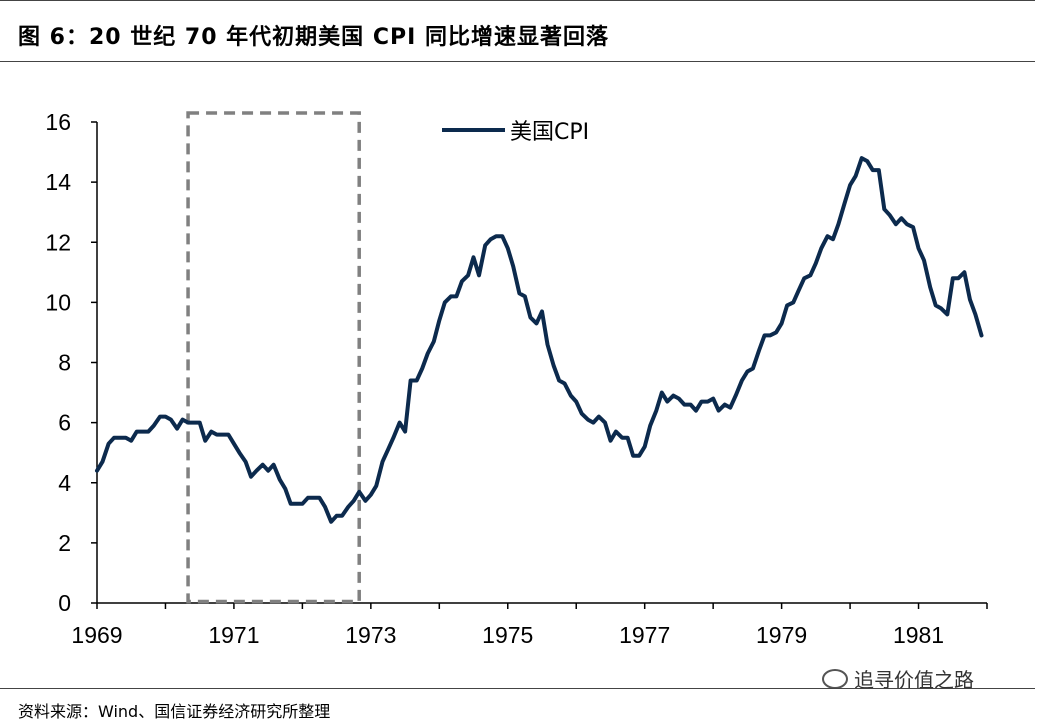 This screenshot has width=1042, height=725. What do you see at coordinates (64, 363) in the screenshot?
I see `y-tick-label: 8` at bounding box center [64, 363].